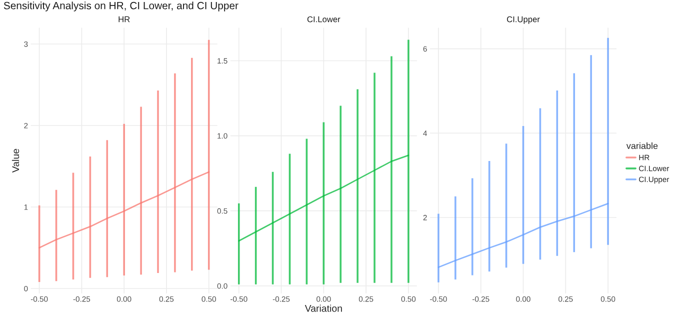  Describe the element at coordinates (642, 146) in the screenshot. I see `legend-title: variable` at that location.